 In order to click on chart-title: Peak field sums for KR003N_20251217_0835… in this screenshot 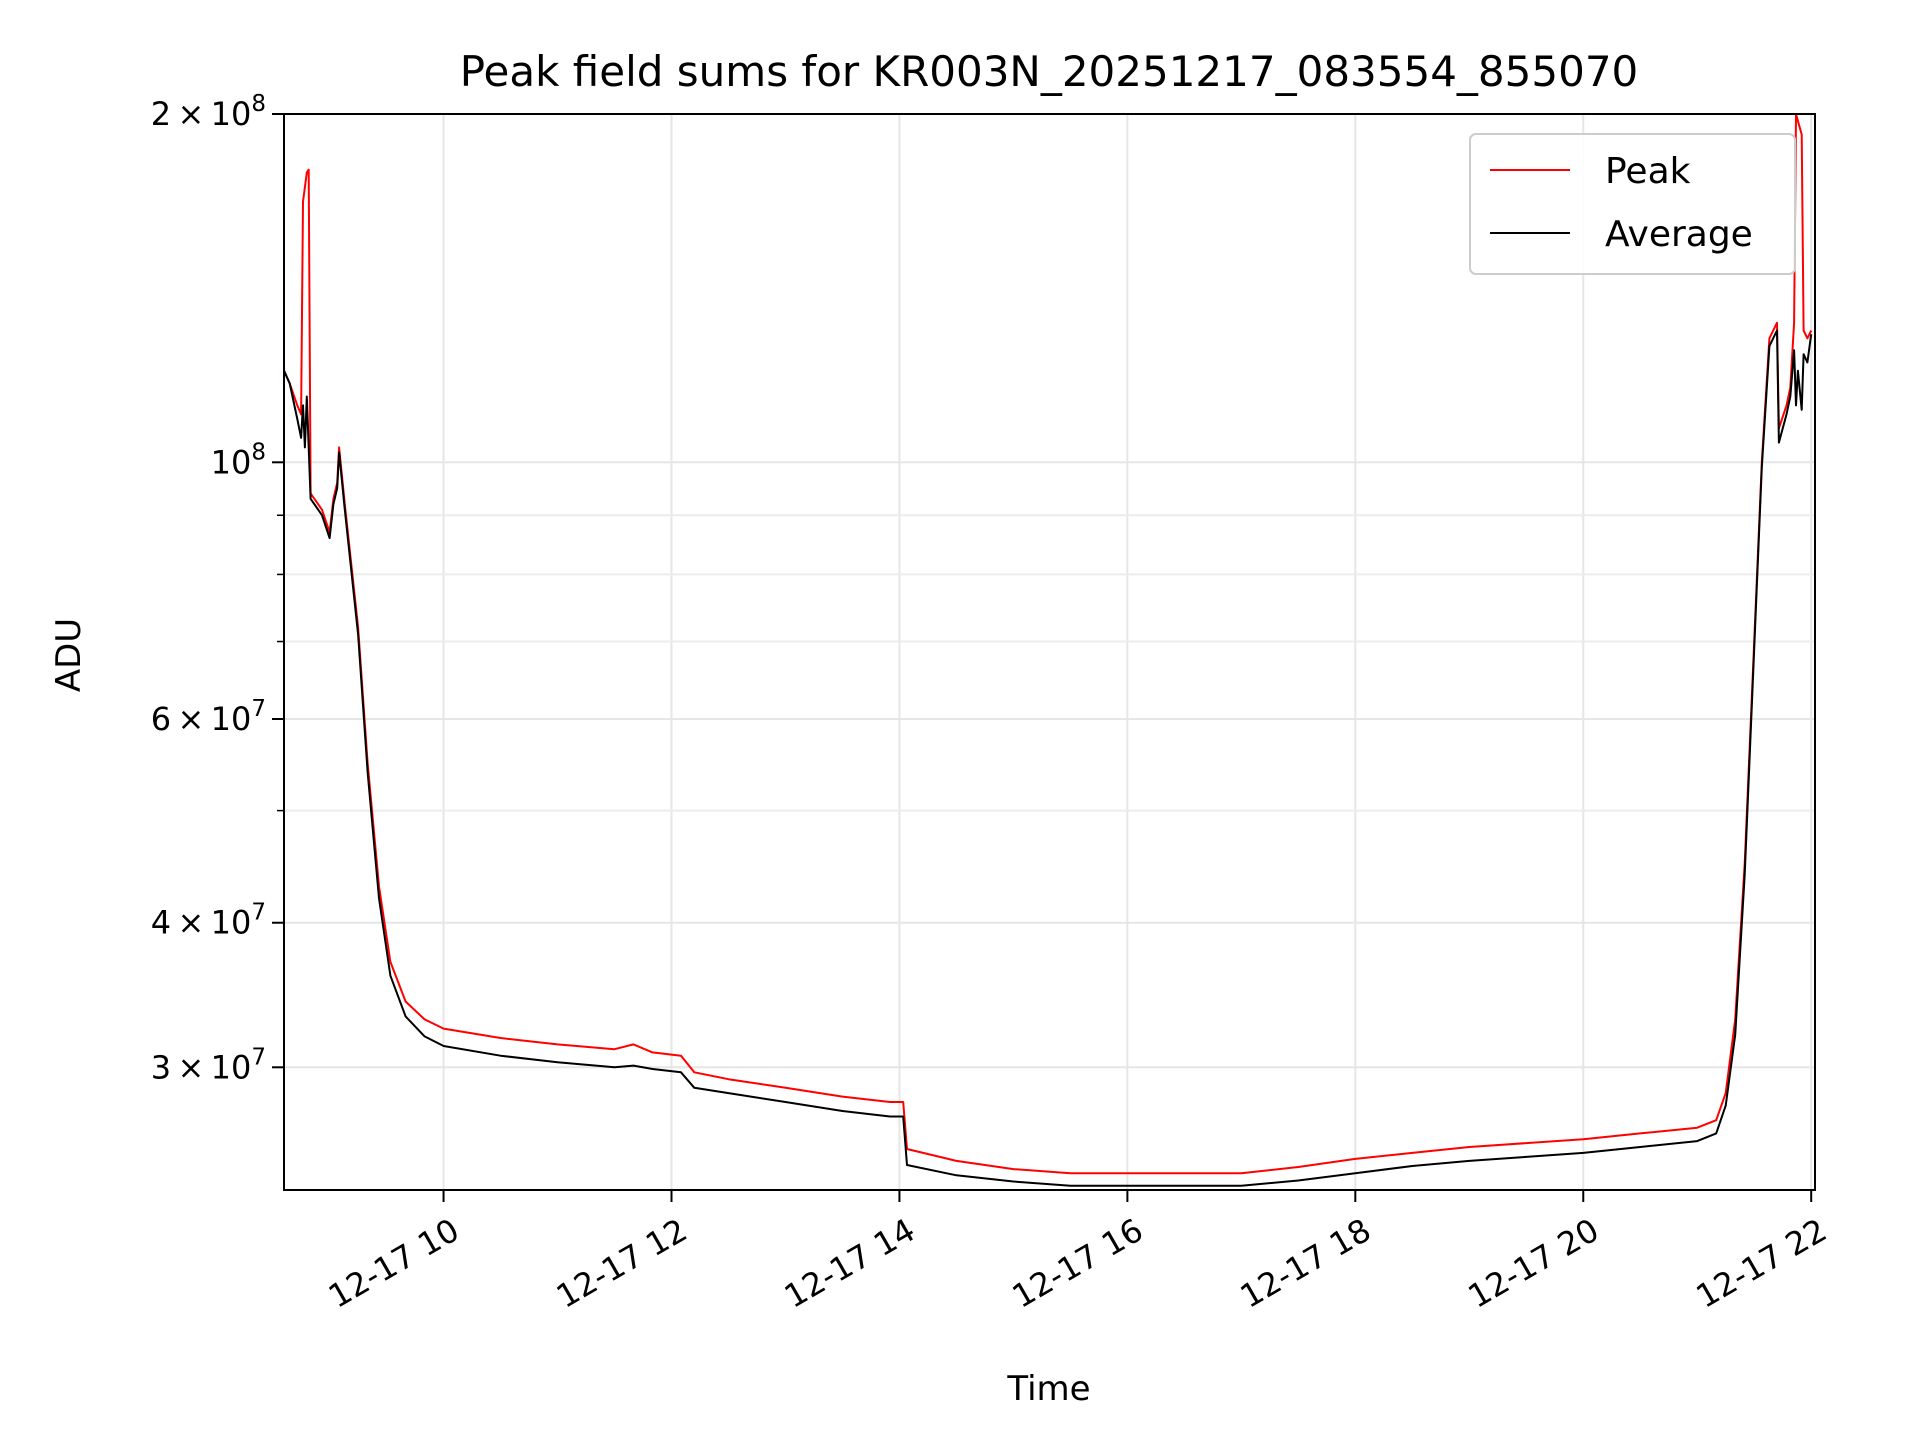, I will do `click(1049, 71)`.